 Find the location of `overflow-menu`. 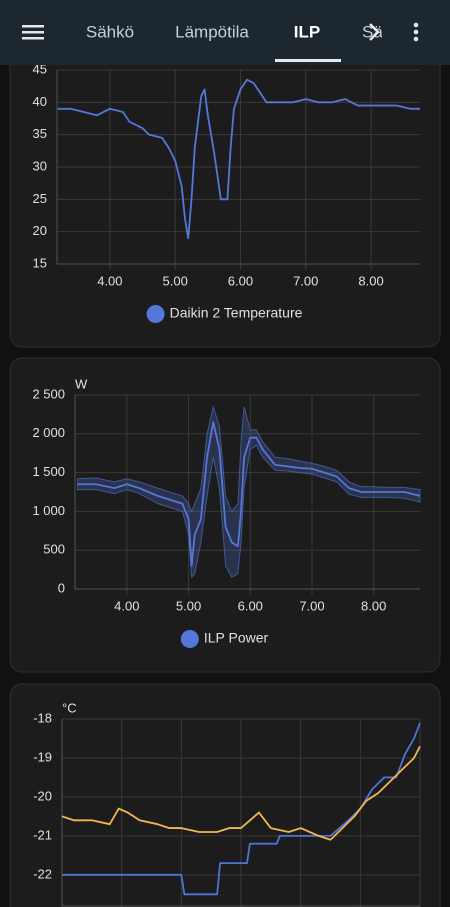

overflow-menu is located at coordinates (416, 32).